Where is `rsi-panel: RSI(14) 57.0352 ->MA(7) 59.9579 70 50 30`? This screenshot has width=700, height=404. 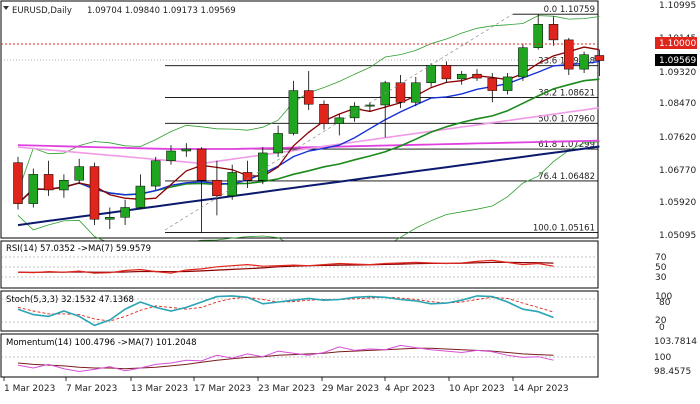 rsi-panel: RSI(14) 57.0352 ->MA(7) 59.9579 70 50 30 is located at coordinates (333, 264).